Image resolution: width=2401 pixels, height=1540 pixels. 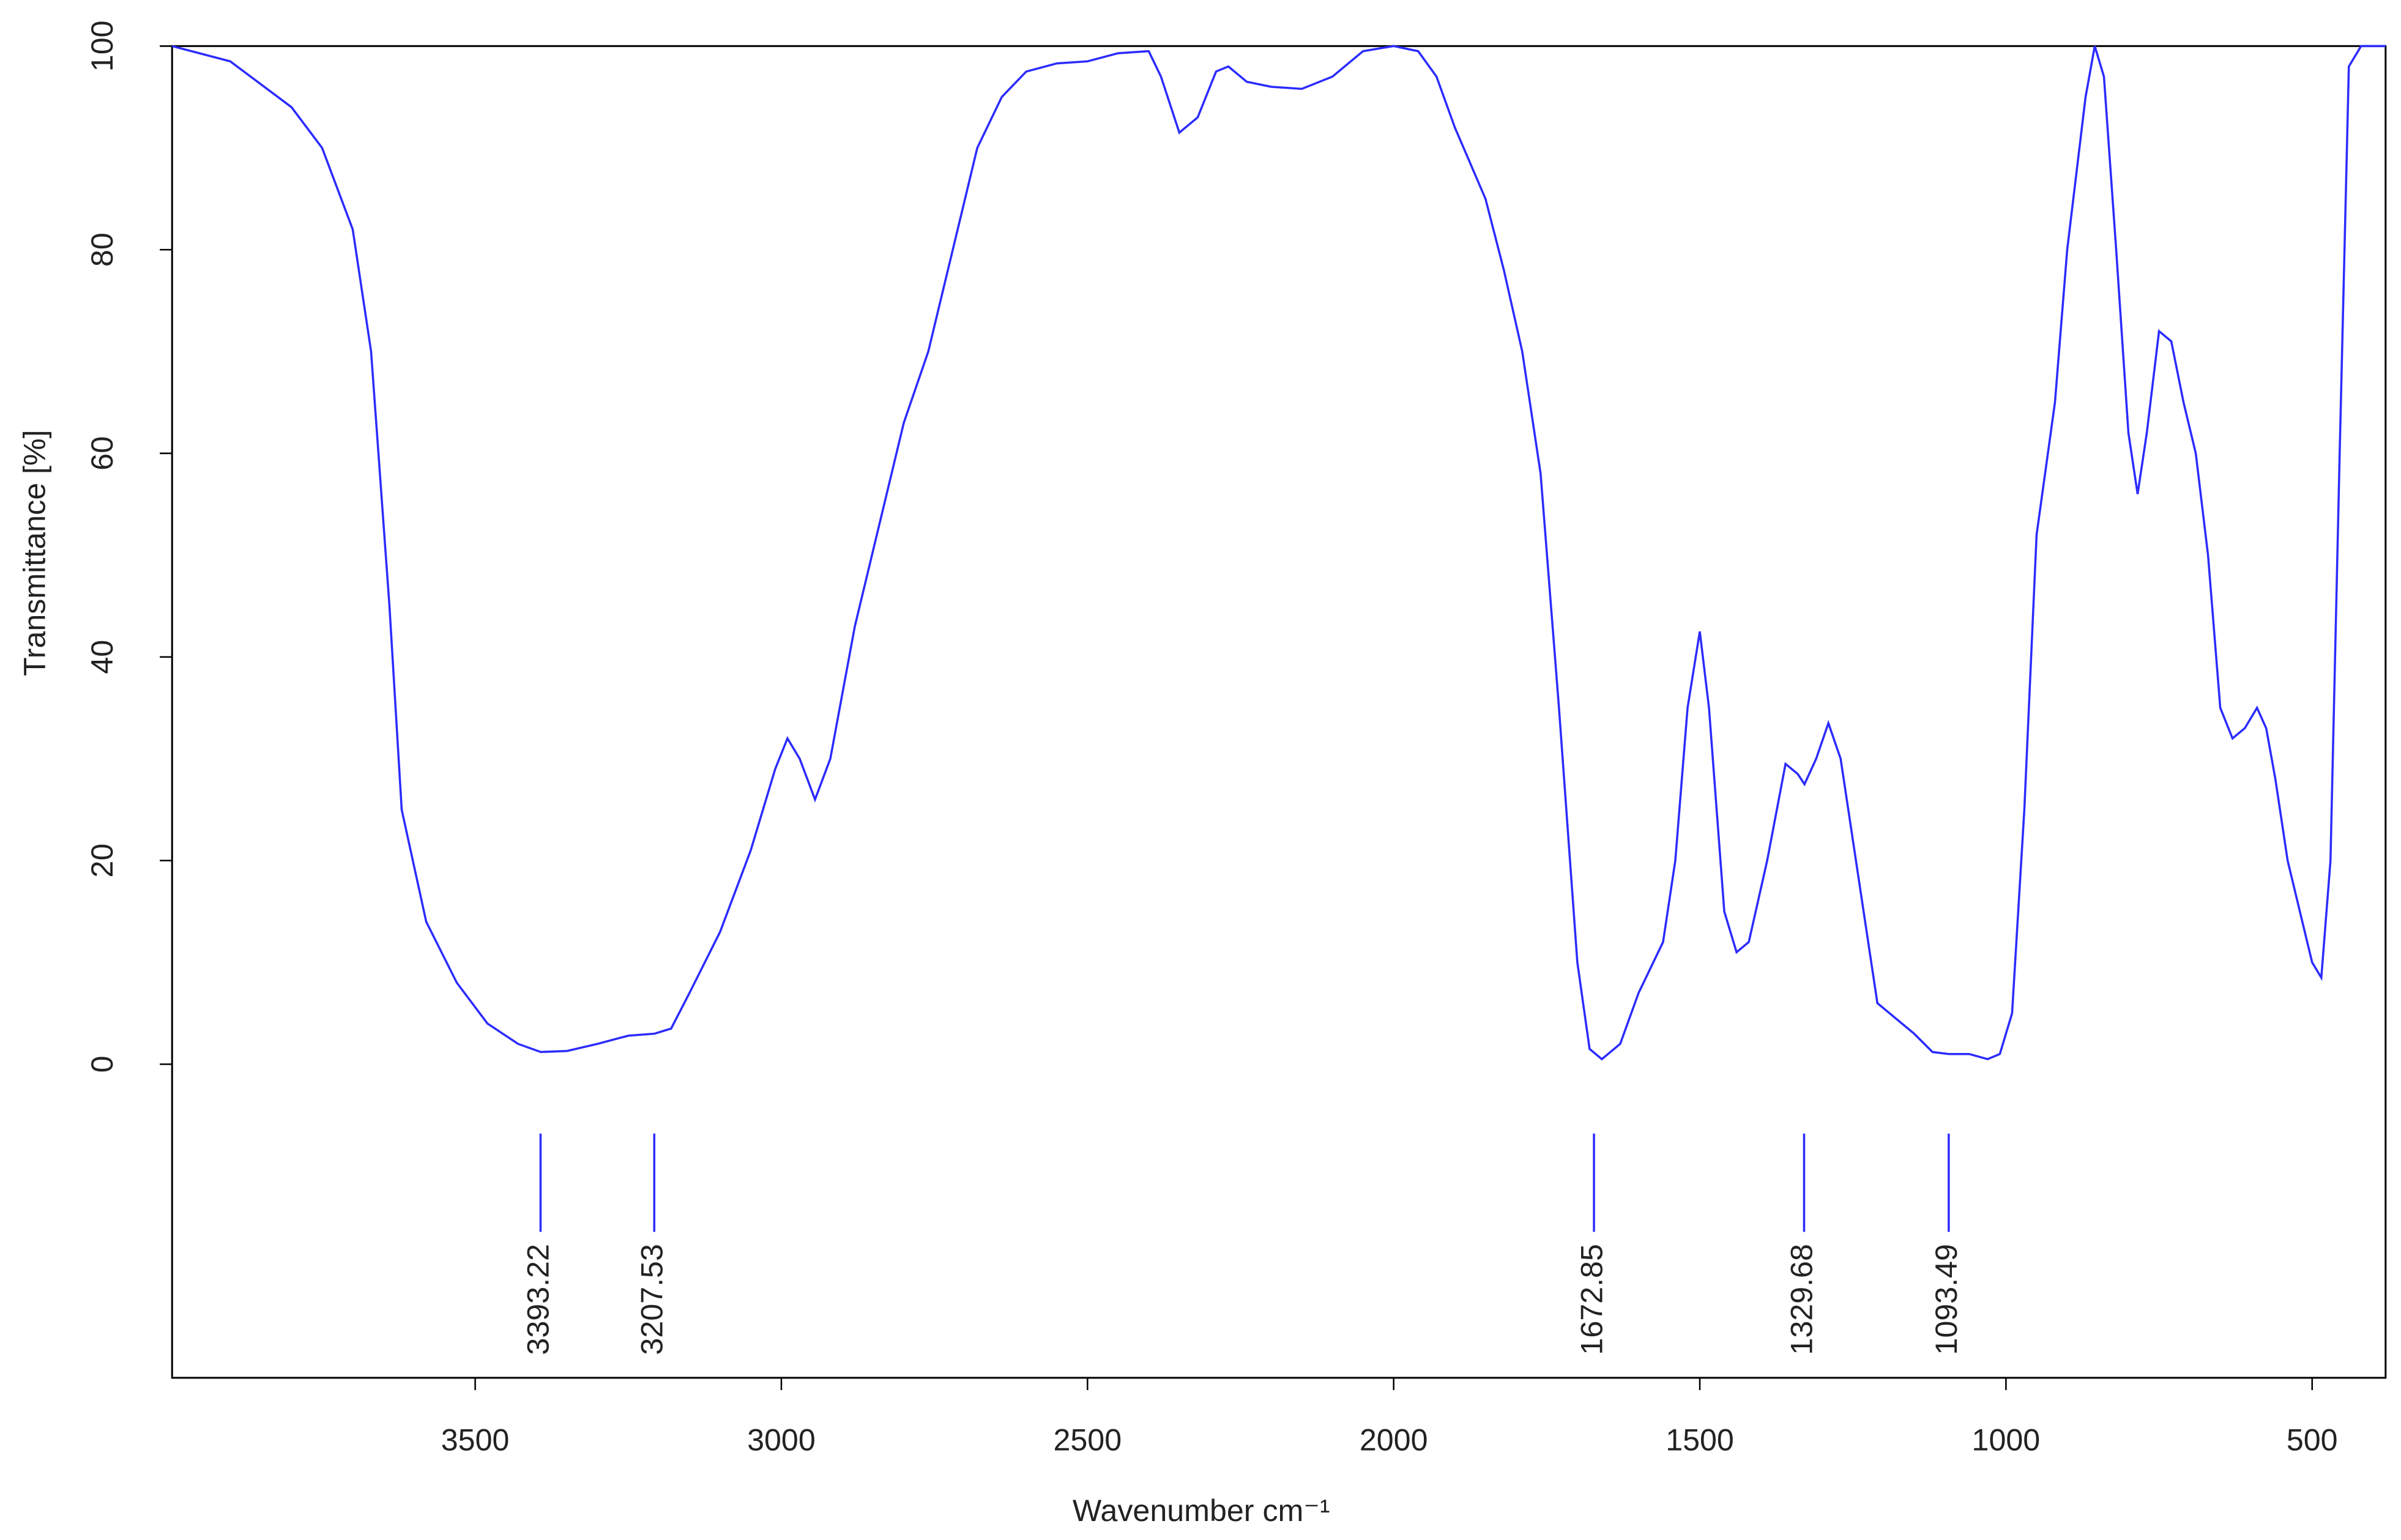 What do you see at coordinates (1700, 1440) in the screenshot?
I see `x-tick-label: 1500` at bounding box center [1700, 1440].